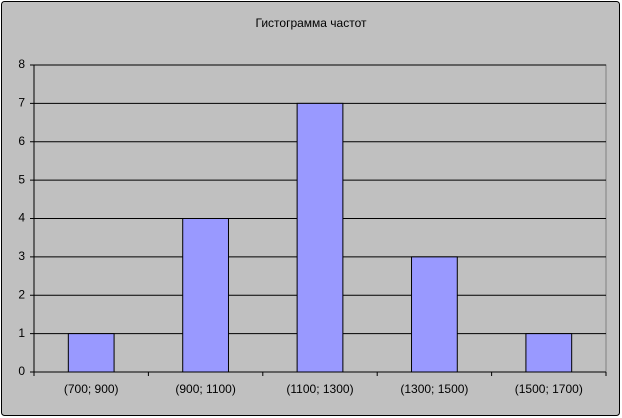 Image resolution: width=622 pixels, height=418 pixels. I want to click on y-tick-label: 8, so click(21, 64).